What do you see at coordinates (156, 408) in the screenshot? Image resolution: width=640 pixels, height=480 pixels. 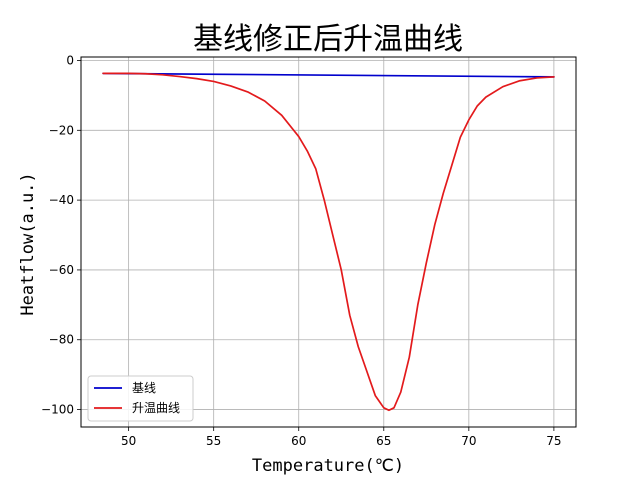 I see `legend-label-1: 升温曲线` at bounding box center [156, 408].